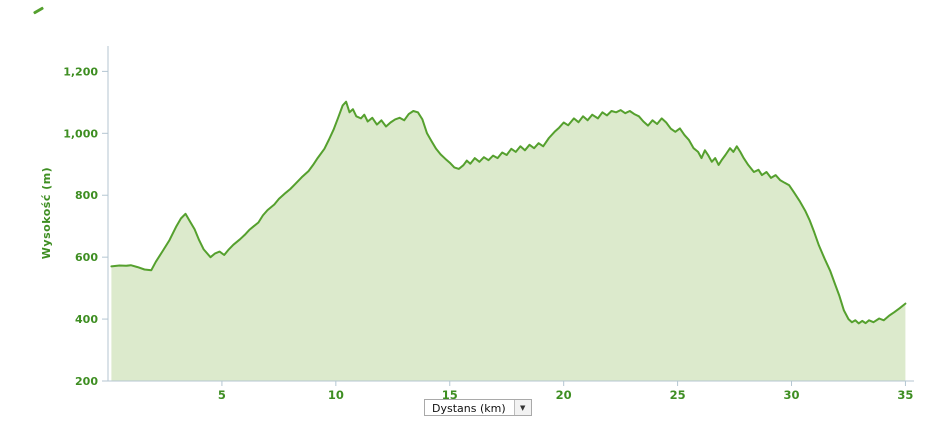 The width and height of the screenshot is (944, 440). Describe the element at coordinates (678, 395) in the screenshot. I see `x-tick-label: 25` at that location.